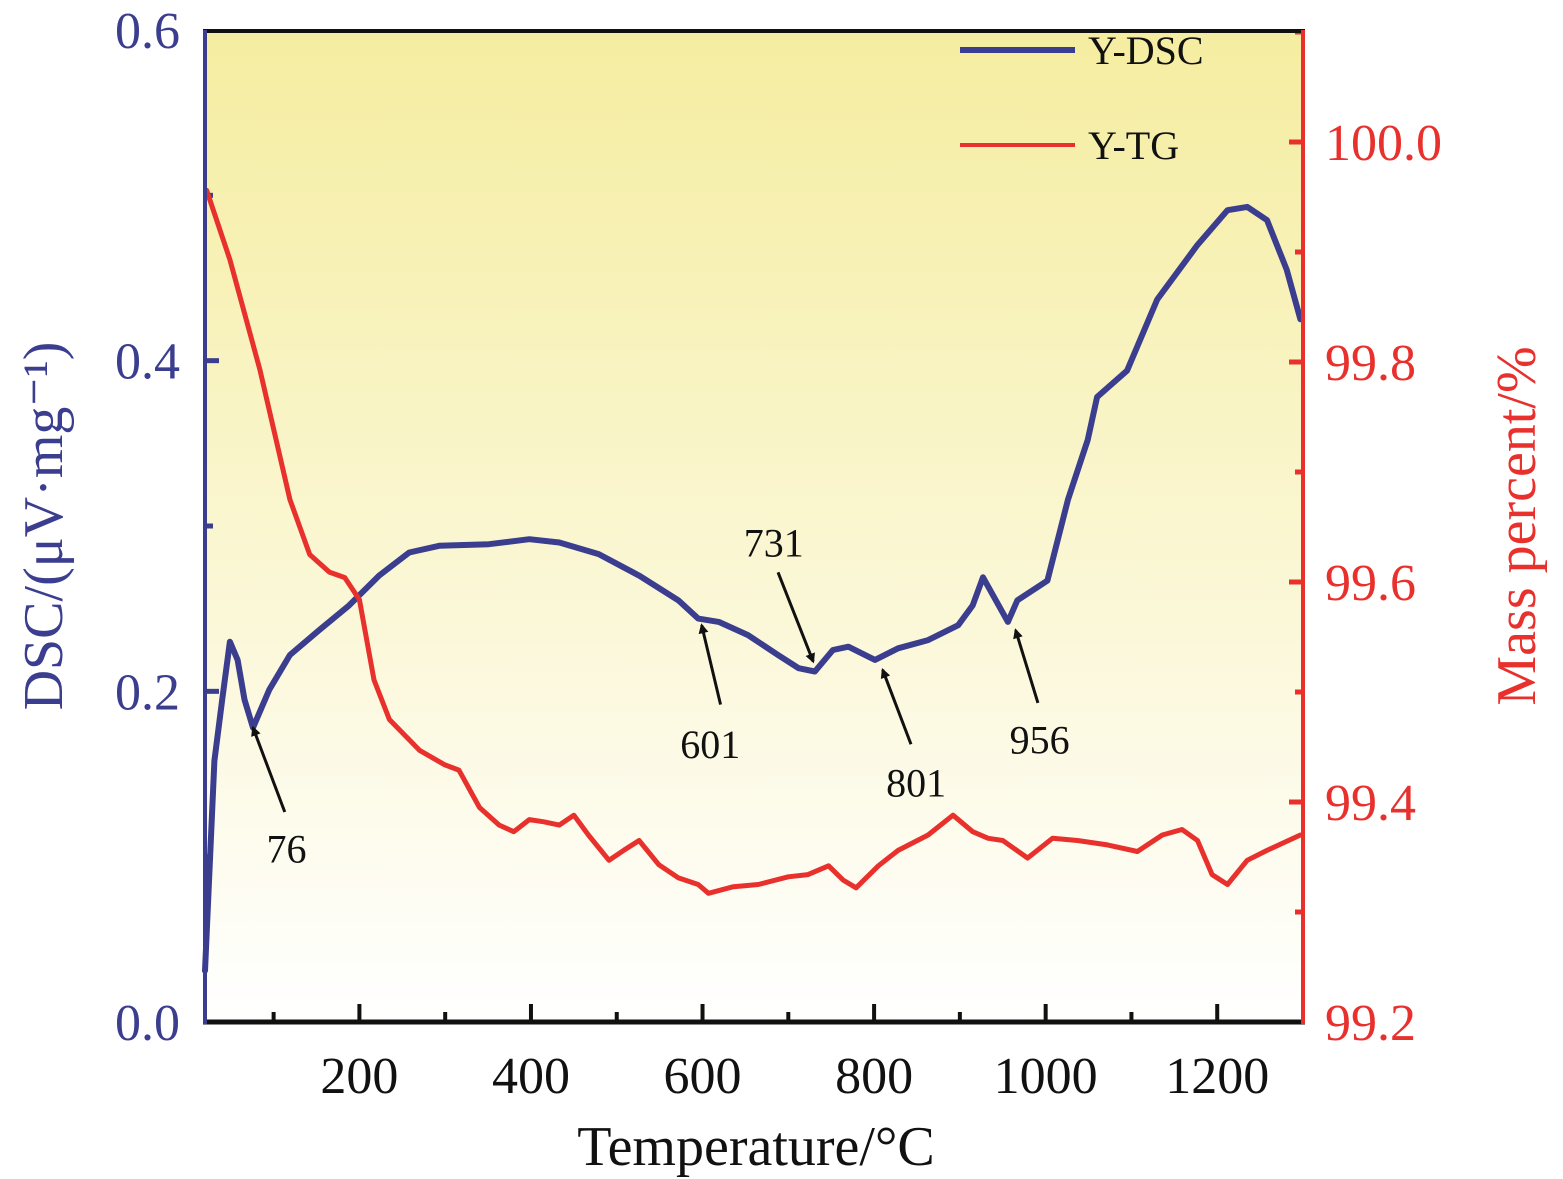  Describe the element at coordinates (1146, 50) in the screenshot. I see `legend-label-dsc: Y-DSC` at that location.